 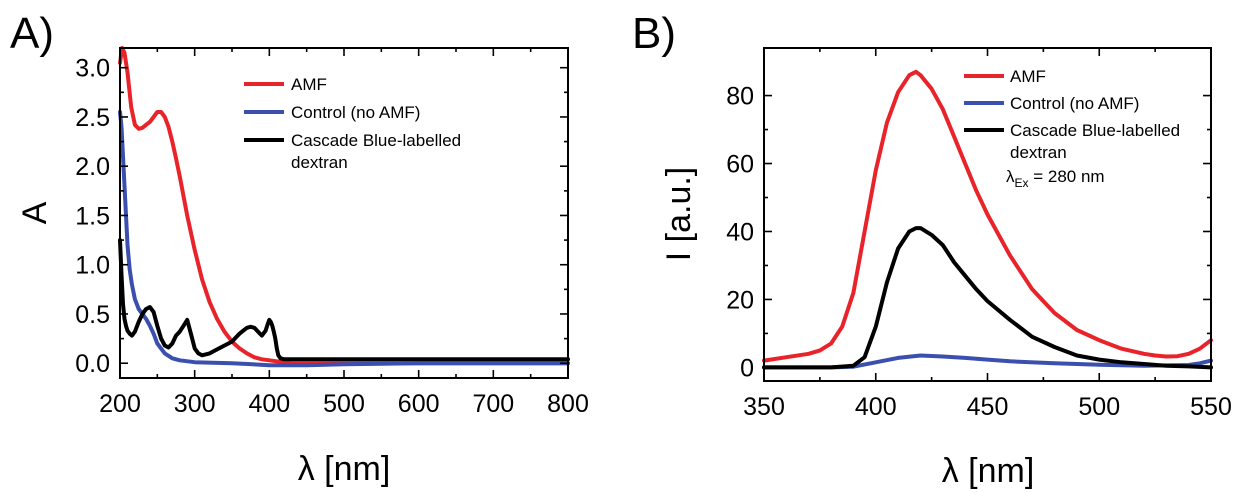 What do you see at coordinates (92, 118) in the screenshot?
I see `absorbance-y-tick-label: 2.5` at bounding box center [92, 118].